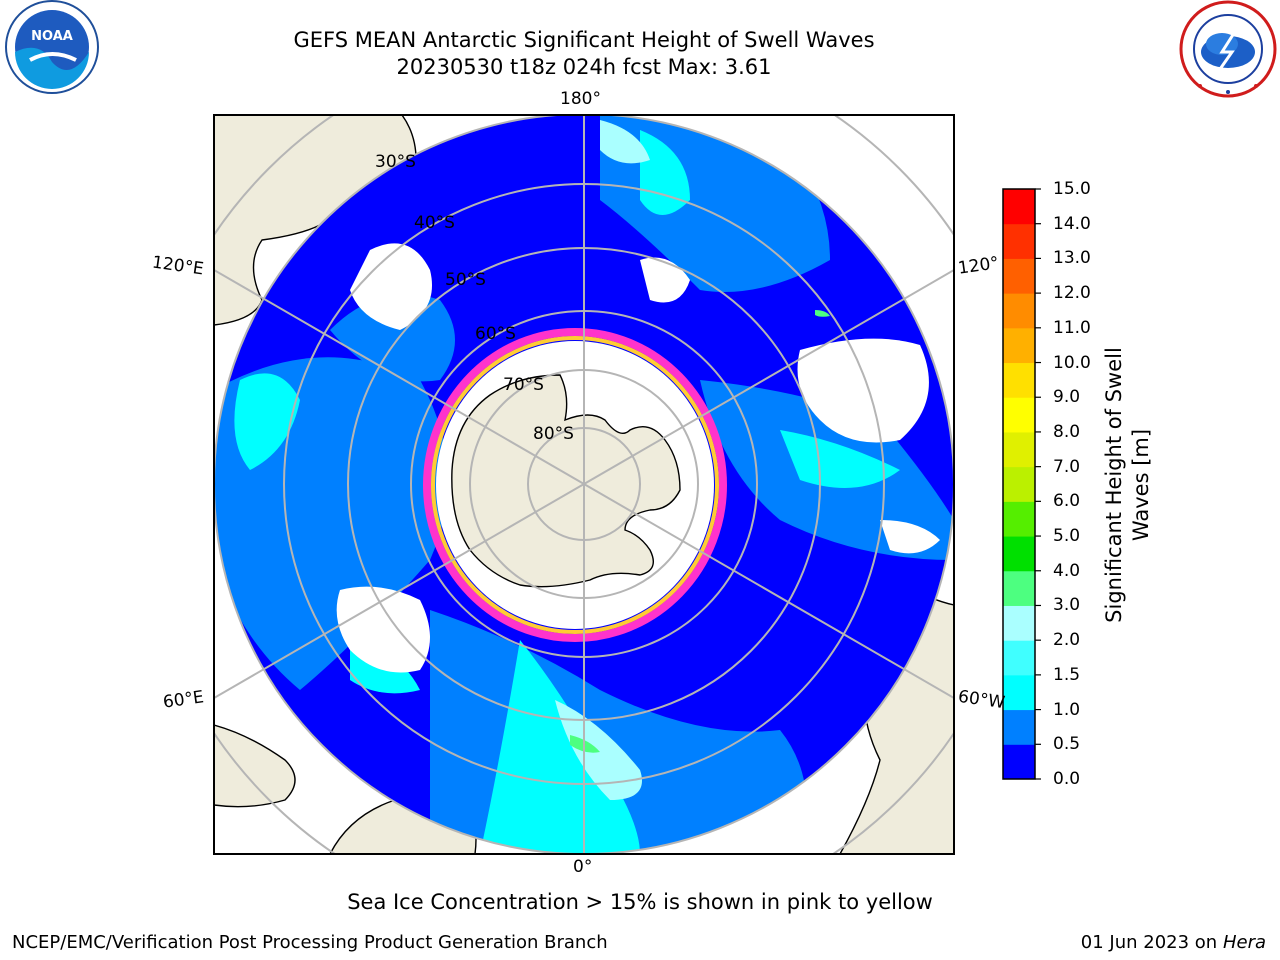 This screenshot has height=960, width=1280. I want to click on colorbar-tick-label: 12.0, so click(1072, 293).